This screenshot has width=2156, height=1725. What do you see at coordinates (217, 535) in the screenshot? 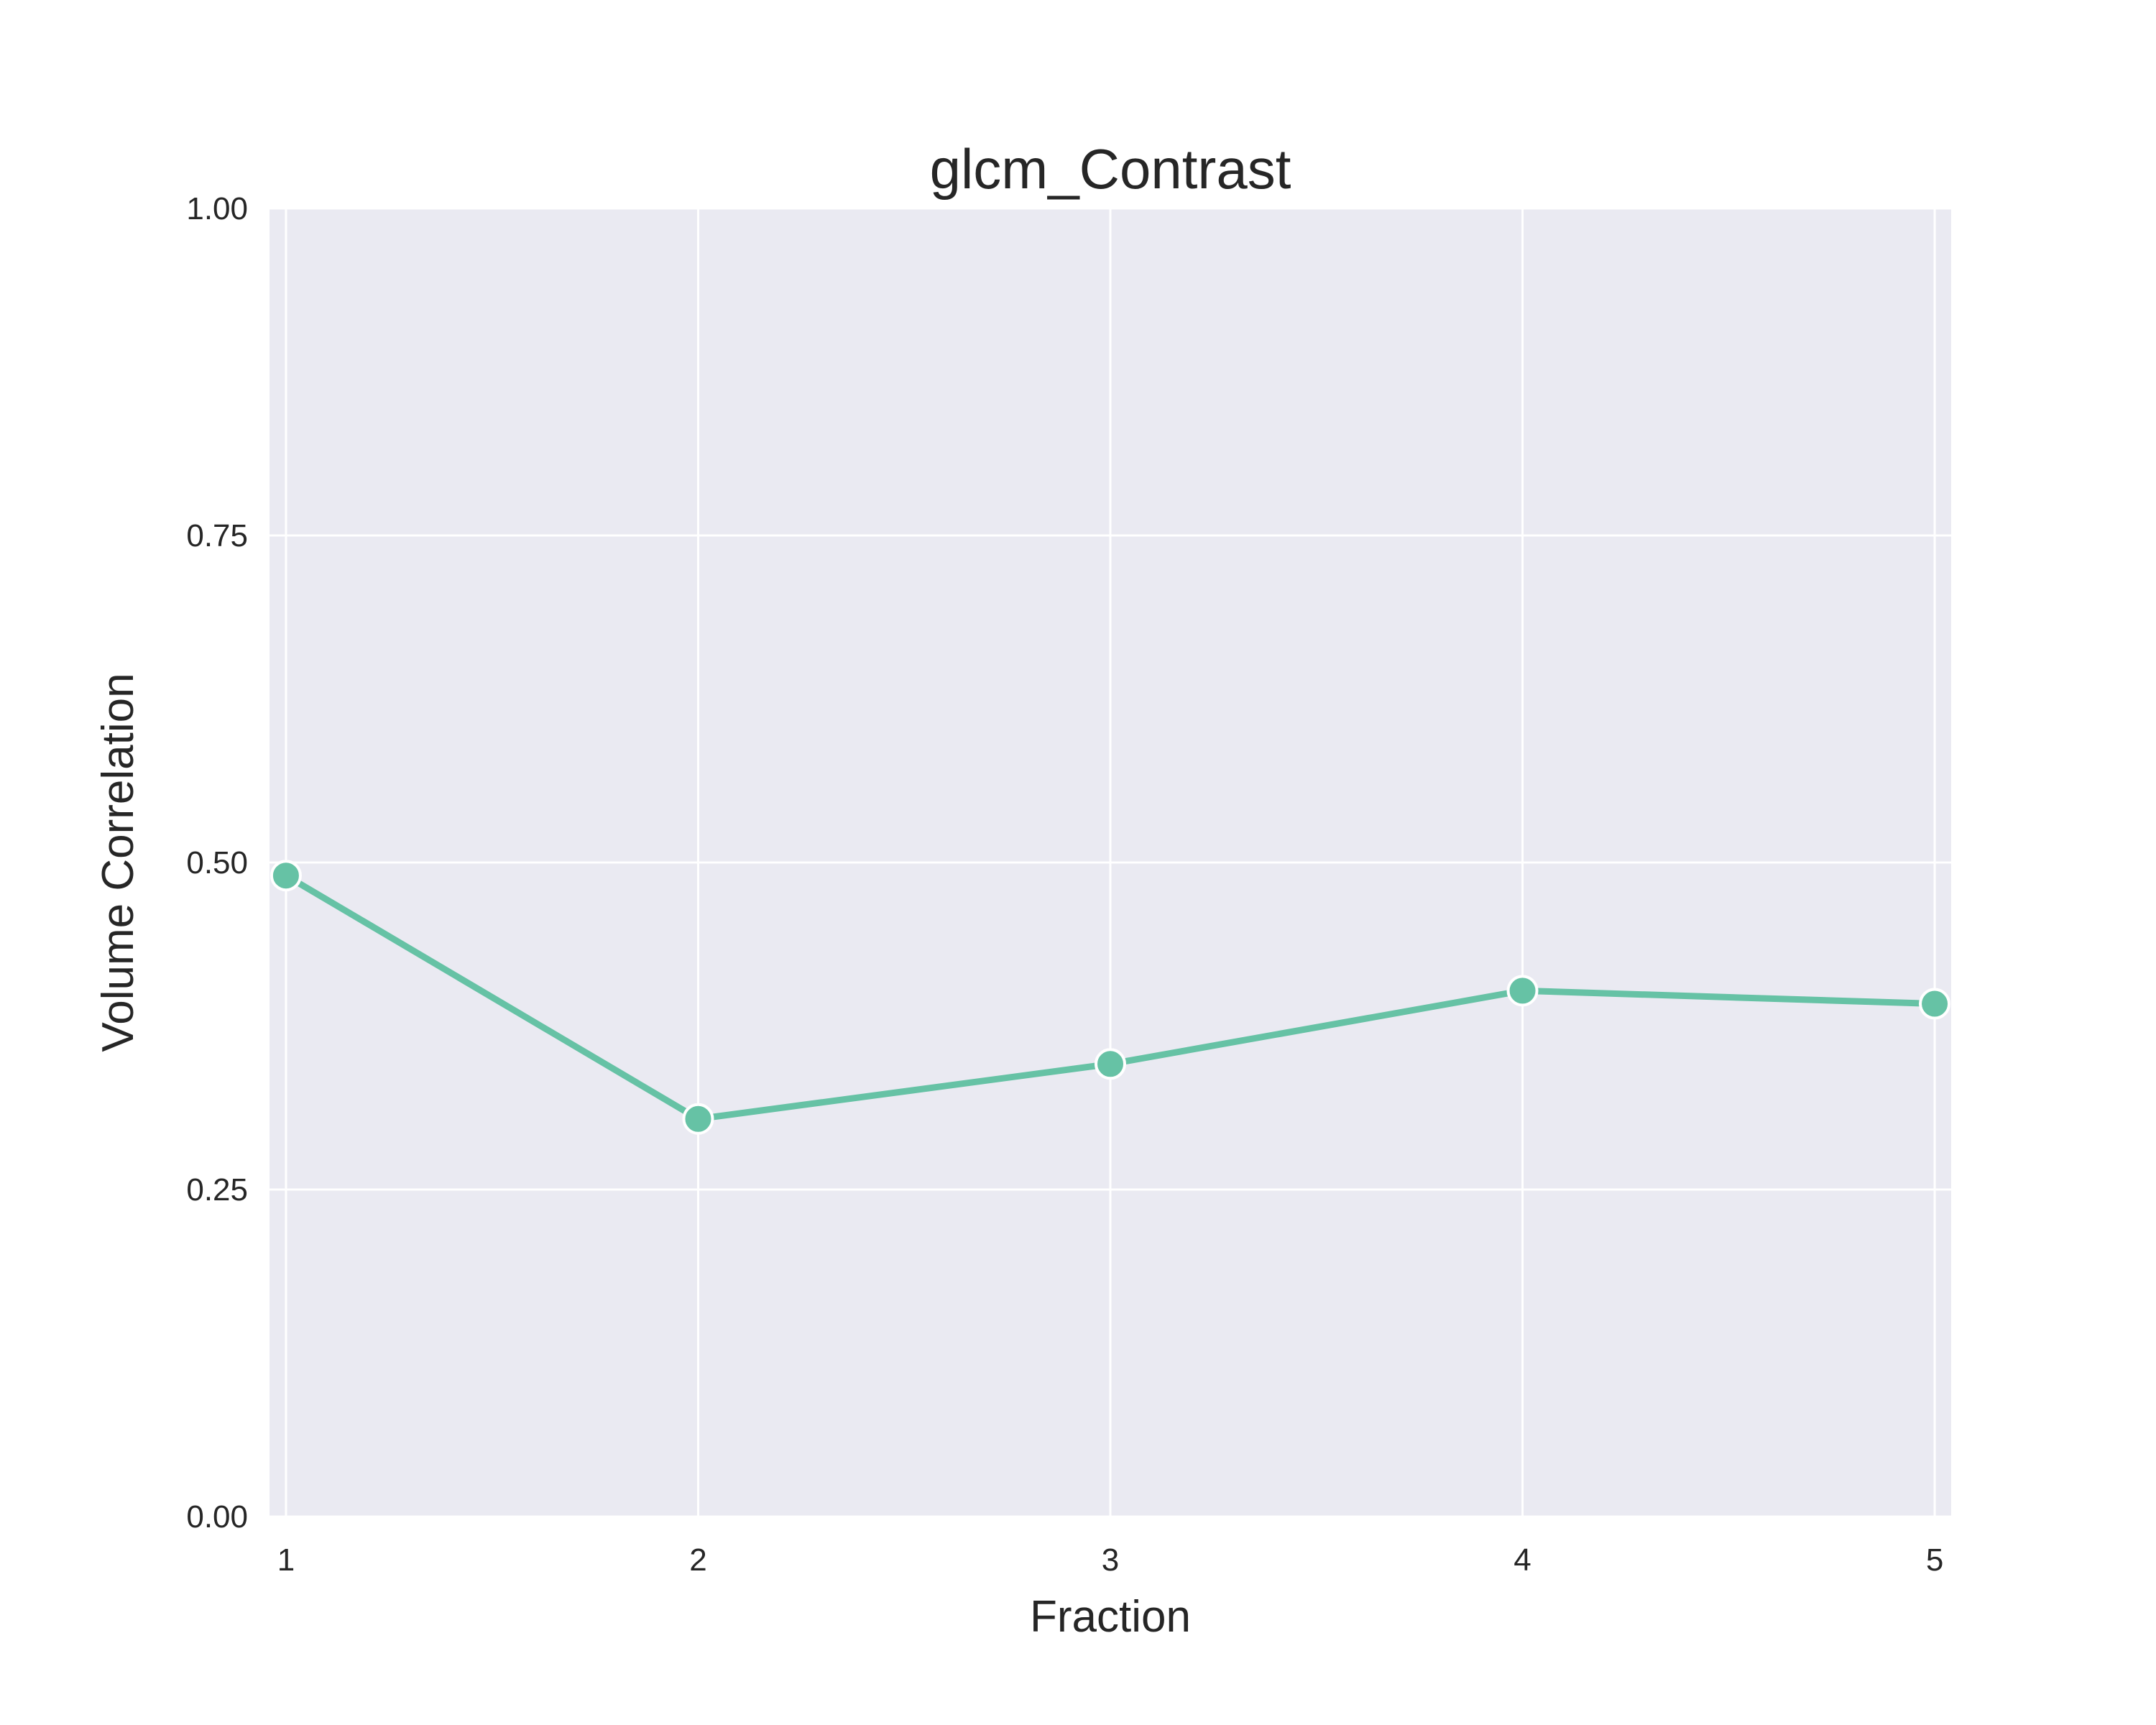
I see `y-tick-label: 0.75` at bounding box center [217, 535].